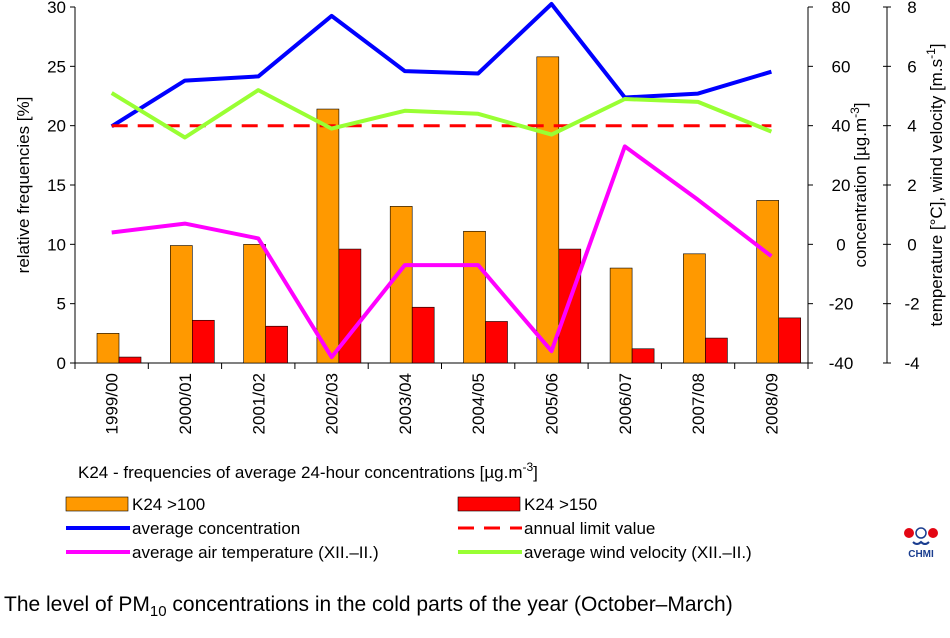 This screenshot has height=638, width=950. Describe the element at coordinates (56, 126) in the screenshot. I see `left-axis-tick-label: 20` at that location.